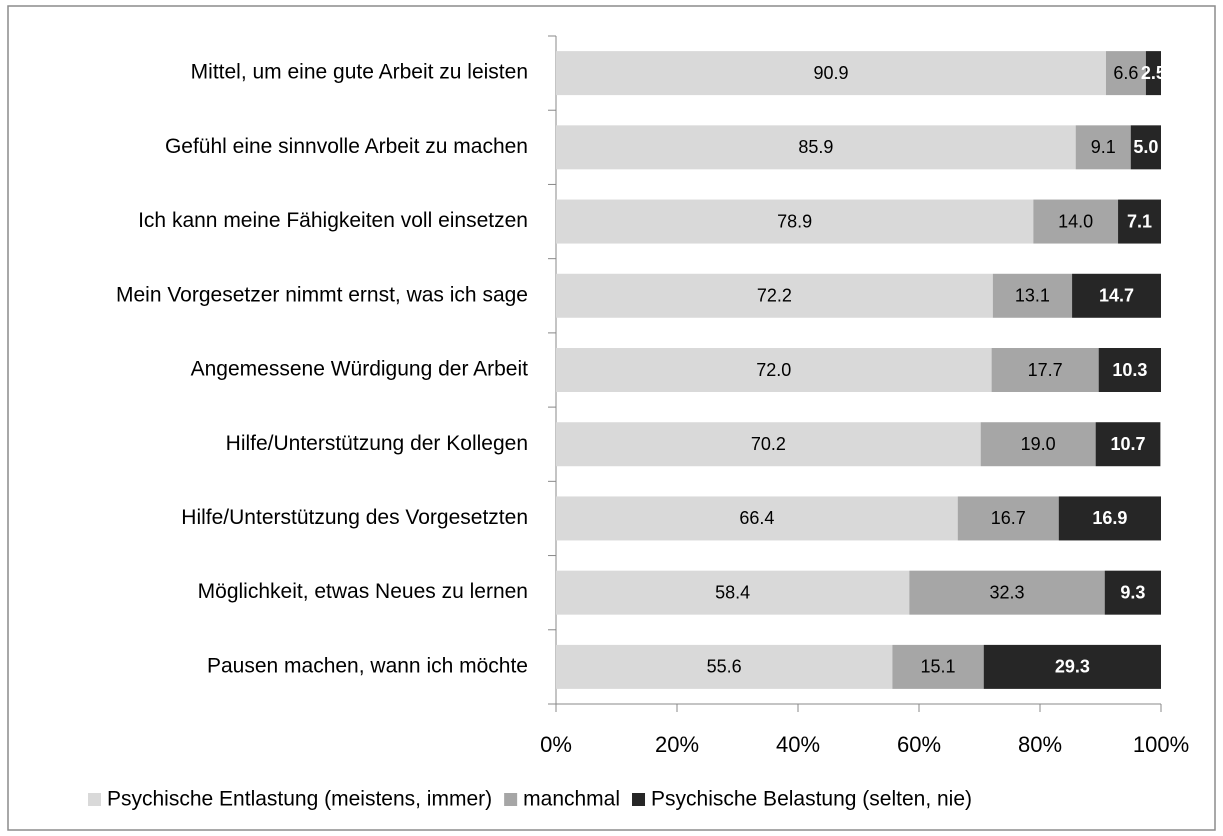 The height and width of the screenshot is (836, 1223). What do you see at coordinates (367, 665) in the screenshot?
I see `category-label: Pausen machen, wann ich möchte` at bounding box center [367, 665].